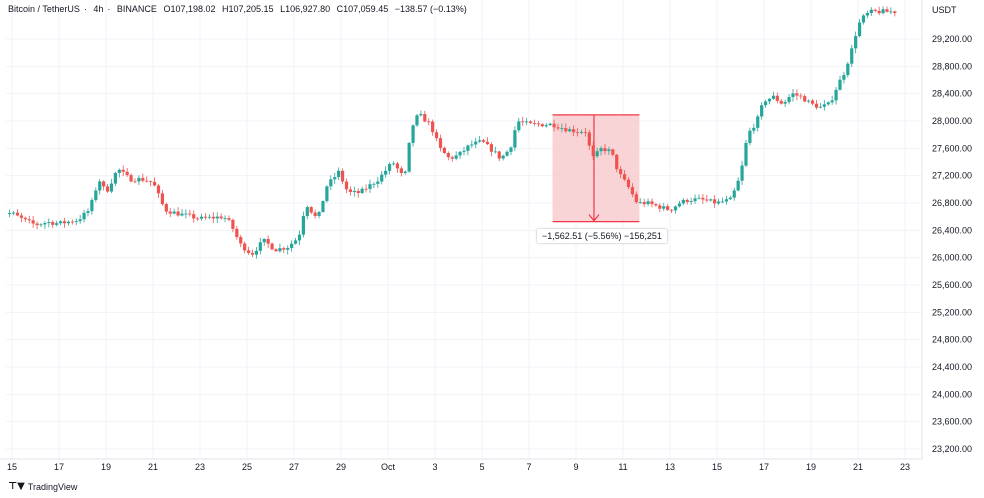 This screenshot has width=984, height=498. Describe the element at coordinates (42, 486) in the screenshot. I see `brand-watermark: ⊤▼ TradingView` at that location.